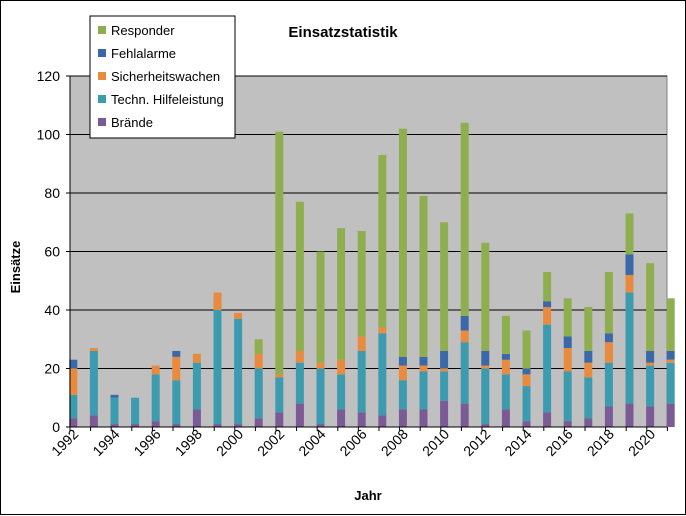 The height and width of the screenshot is (516, 686). I want to click on y-tick-label: 80, so click(52, 193).